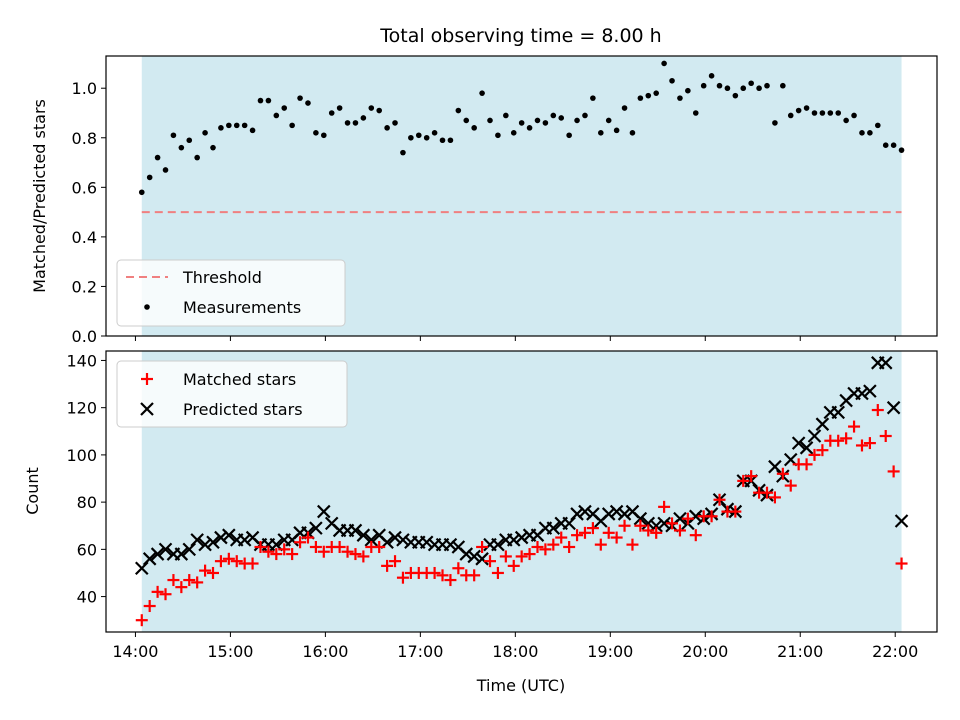 The width and height of the screenshot is (960, 720). What do you see at coordinates (81, 408) in the screenshot?
I see `y-tick-label: 120` at bounding box center [81, 408].